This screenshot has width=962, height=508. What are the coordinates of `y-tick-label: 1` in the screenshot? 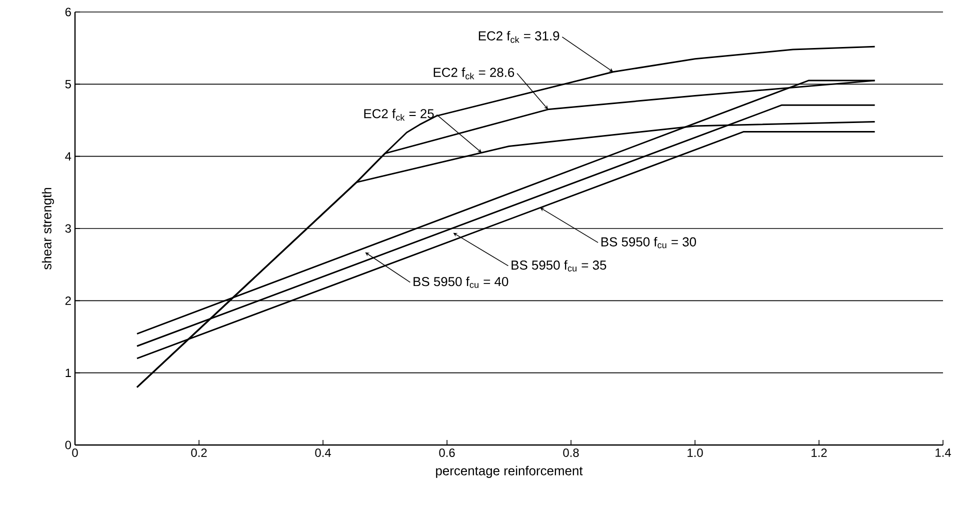 It's located at (68, 372).